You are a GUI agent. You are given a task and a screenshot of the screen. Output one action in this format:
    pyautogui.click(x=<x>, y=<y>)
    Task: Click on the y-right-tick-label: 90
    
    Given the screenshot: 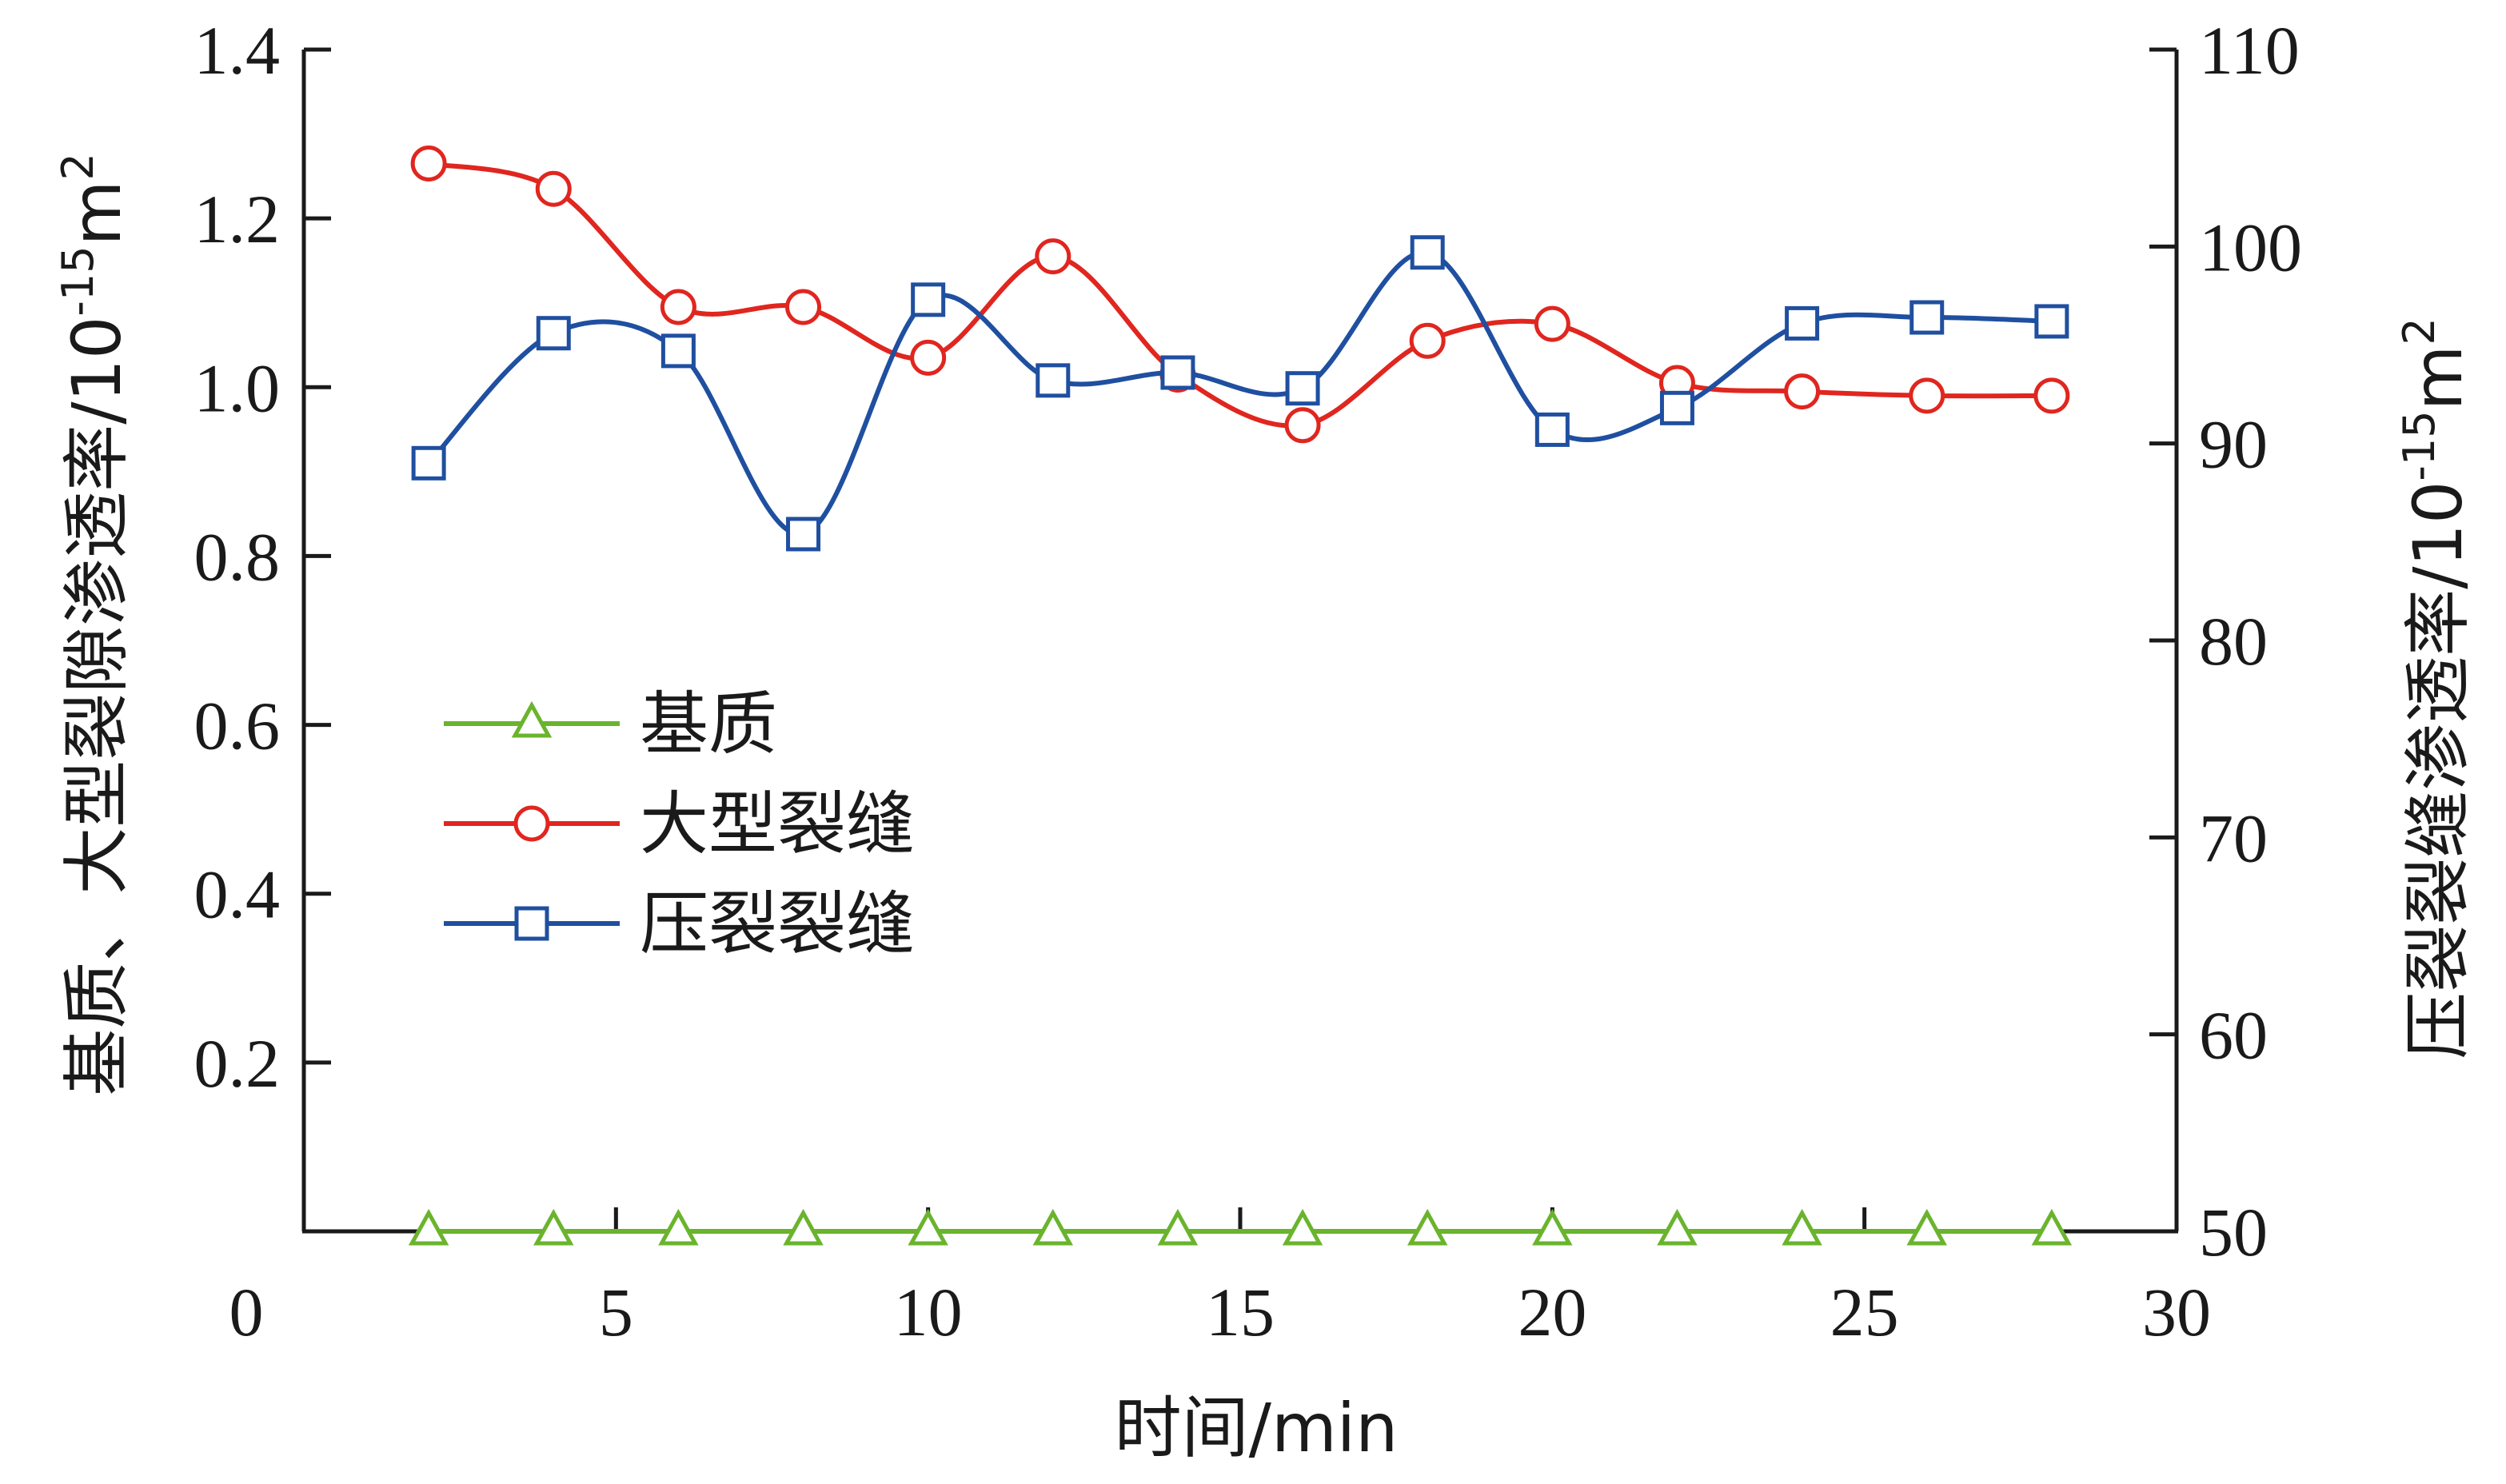 What is the action you would take?
    pyautogui.click(x=2233, y=444)
    